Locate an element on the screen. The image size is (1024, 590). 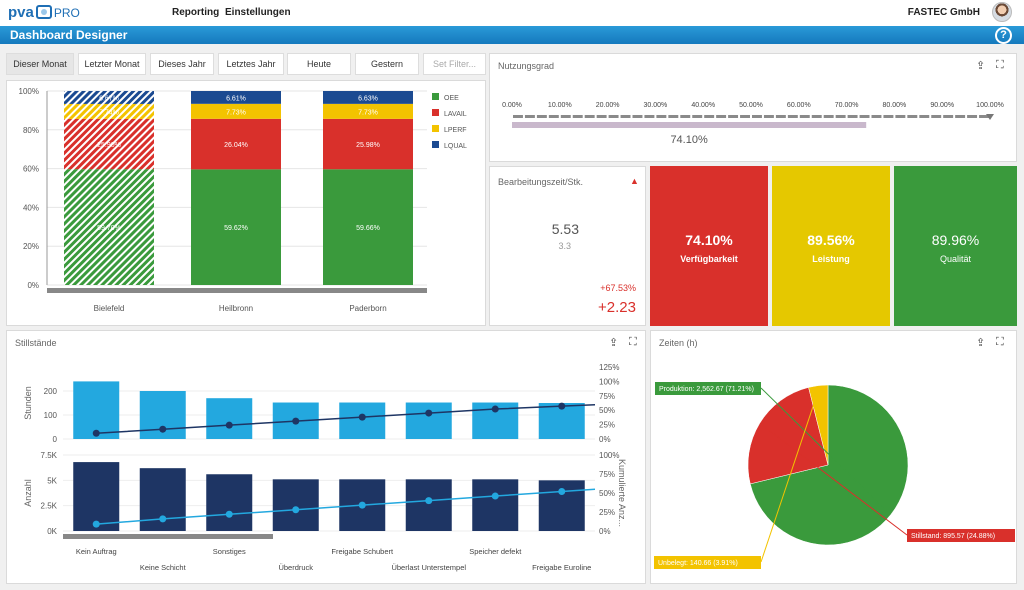
nav-einstellungen: Einstellungen is located at coordinates (258, 12).